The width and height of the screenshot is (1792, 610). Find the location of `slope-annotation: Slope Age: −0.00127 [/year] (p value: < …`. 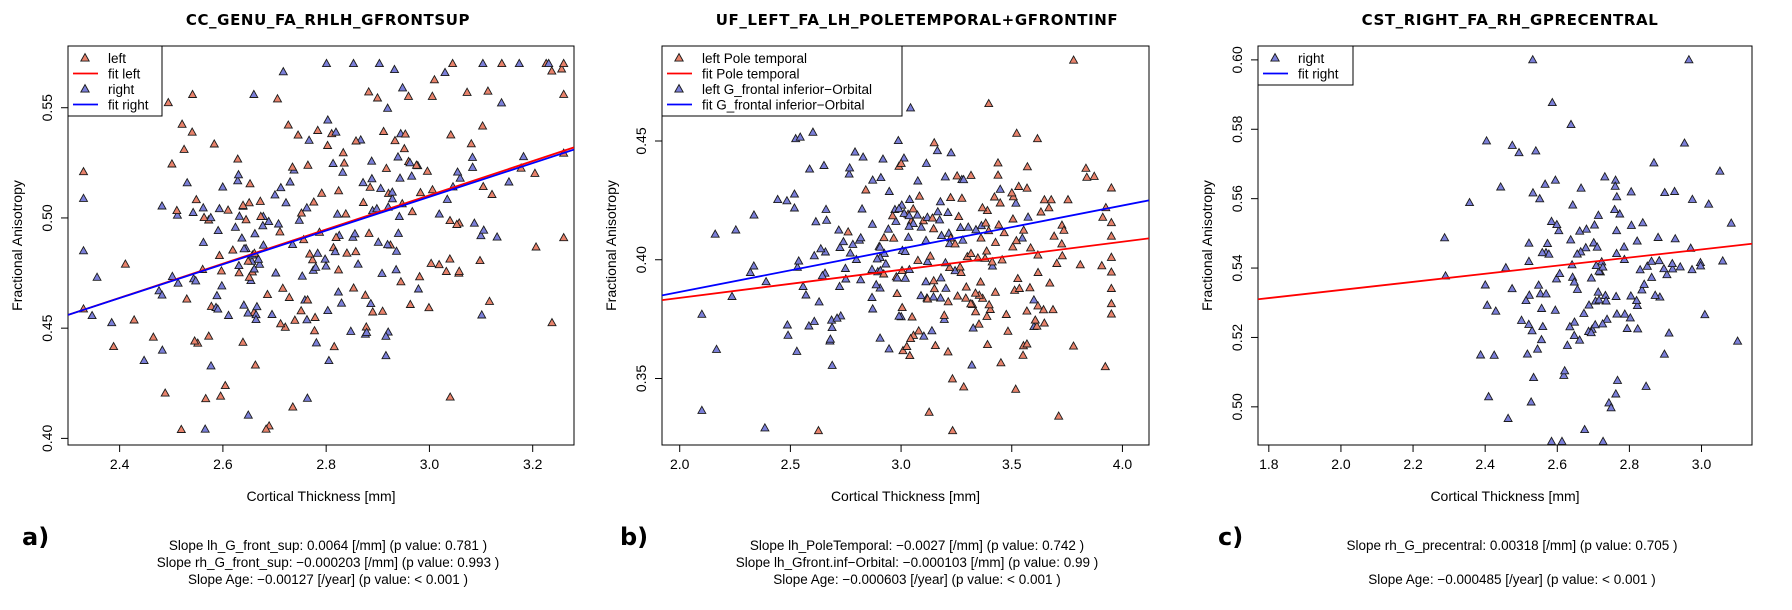

slope-annotation: Slope Age: −0.00127 [/year] (p value: < … is located at coordinates (328, 579).